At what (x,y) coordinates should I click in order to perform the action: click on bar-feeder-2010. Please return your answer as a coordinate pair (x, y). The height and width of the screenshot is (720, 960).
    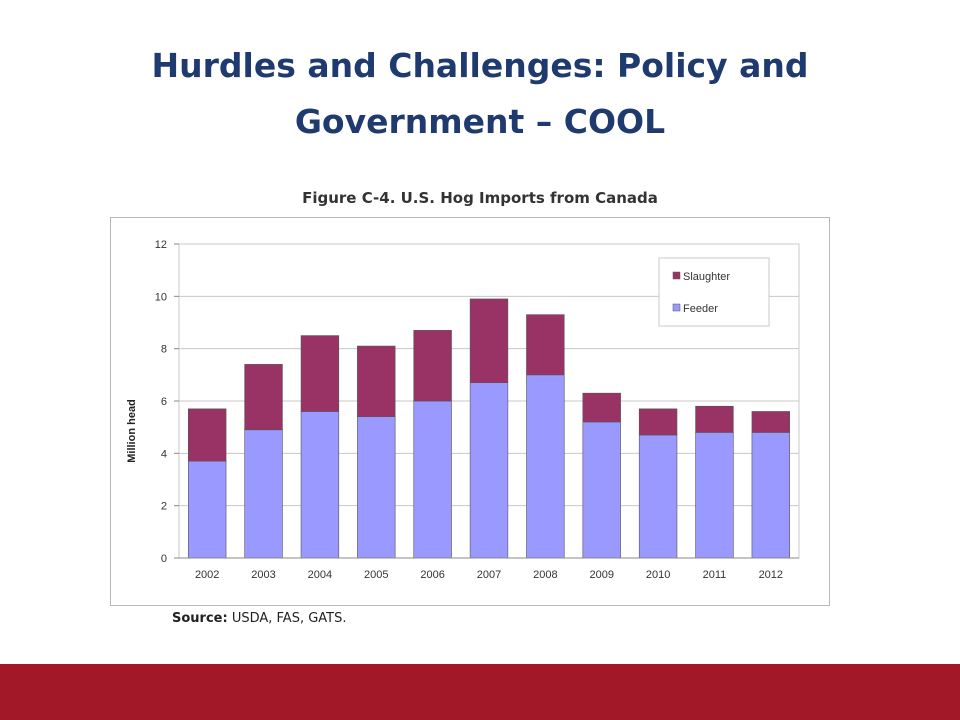
    Looking at the image, I should click on (658, 496).